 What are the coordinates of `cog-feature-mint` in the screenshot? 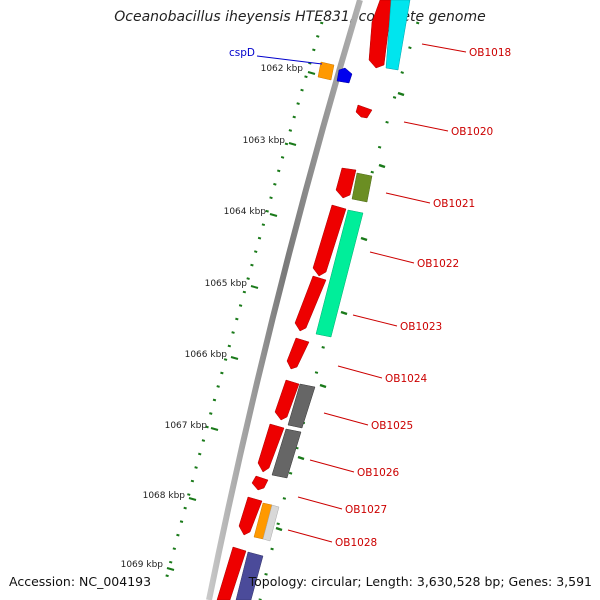 It's located at (339, 273).